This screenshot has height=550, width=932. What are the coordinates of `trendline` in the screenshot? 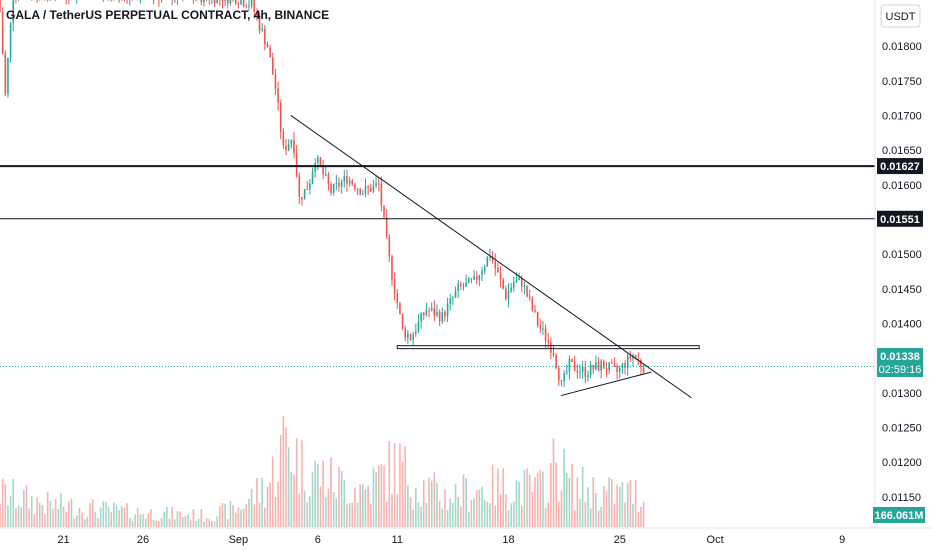 It's located at (606, 384).